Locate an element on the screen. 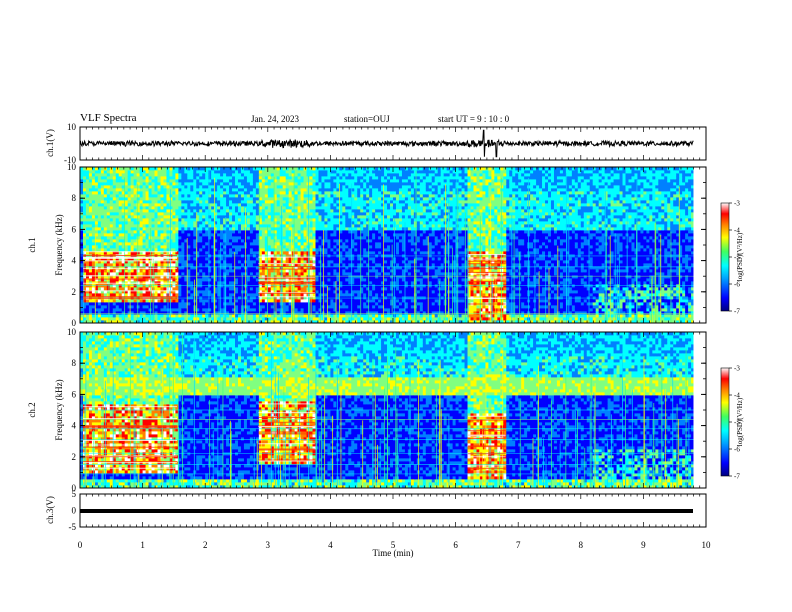  time-tick-label: 8 is located at coordinates (581, 545).